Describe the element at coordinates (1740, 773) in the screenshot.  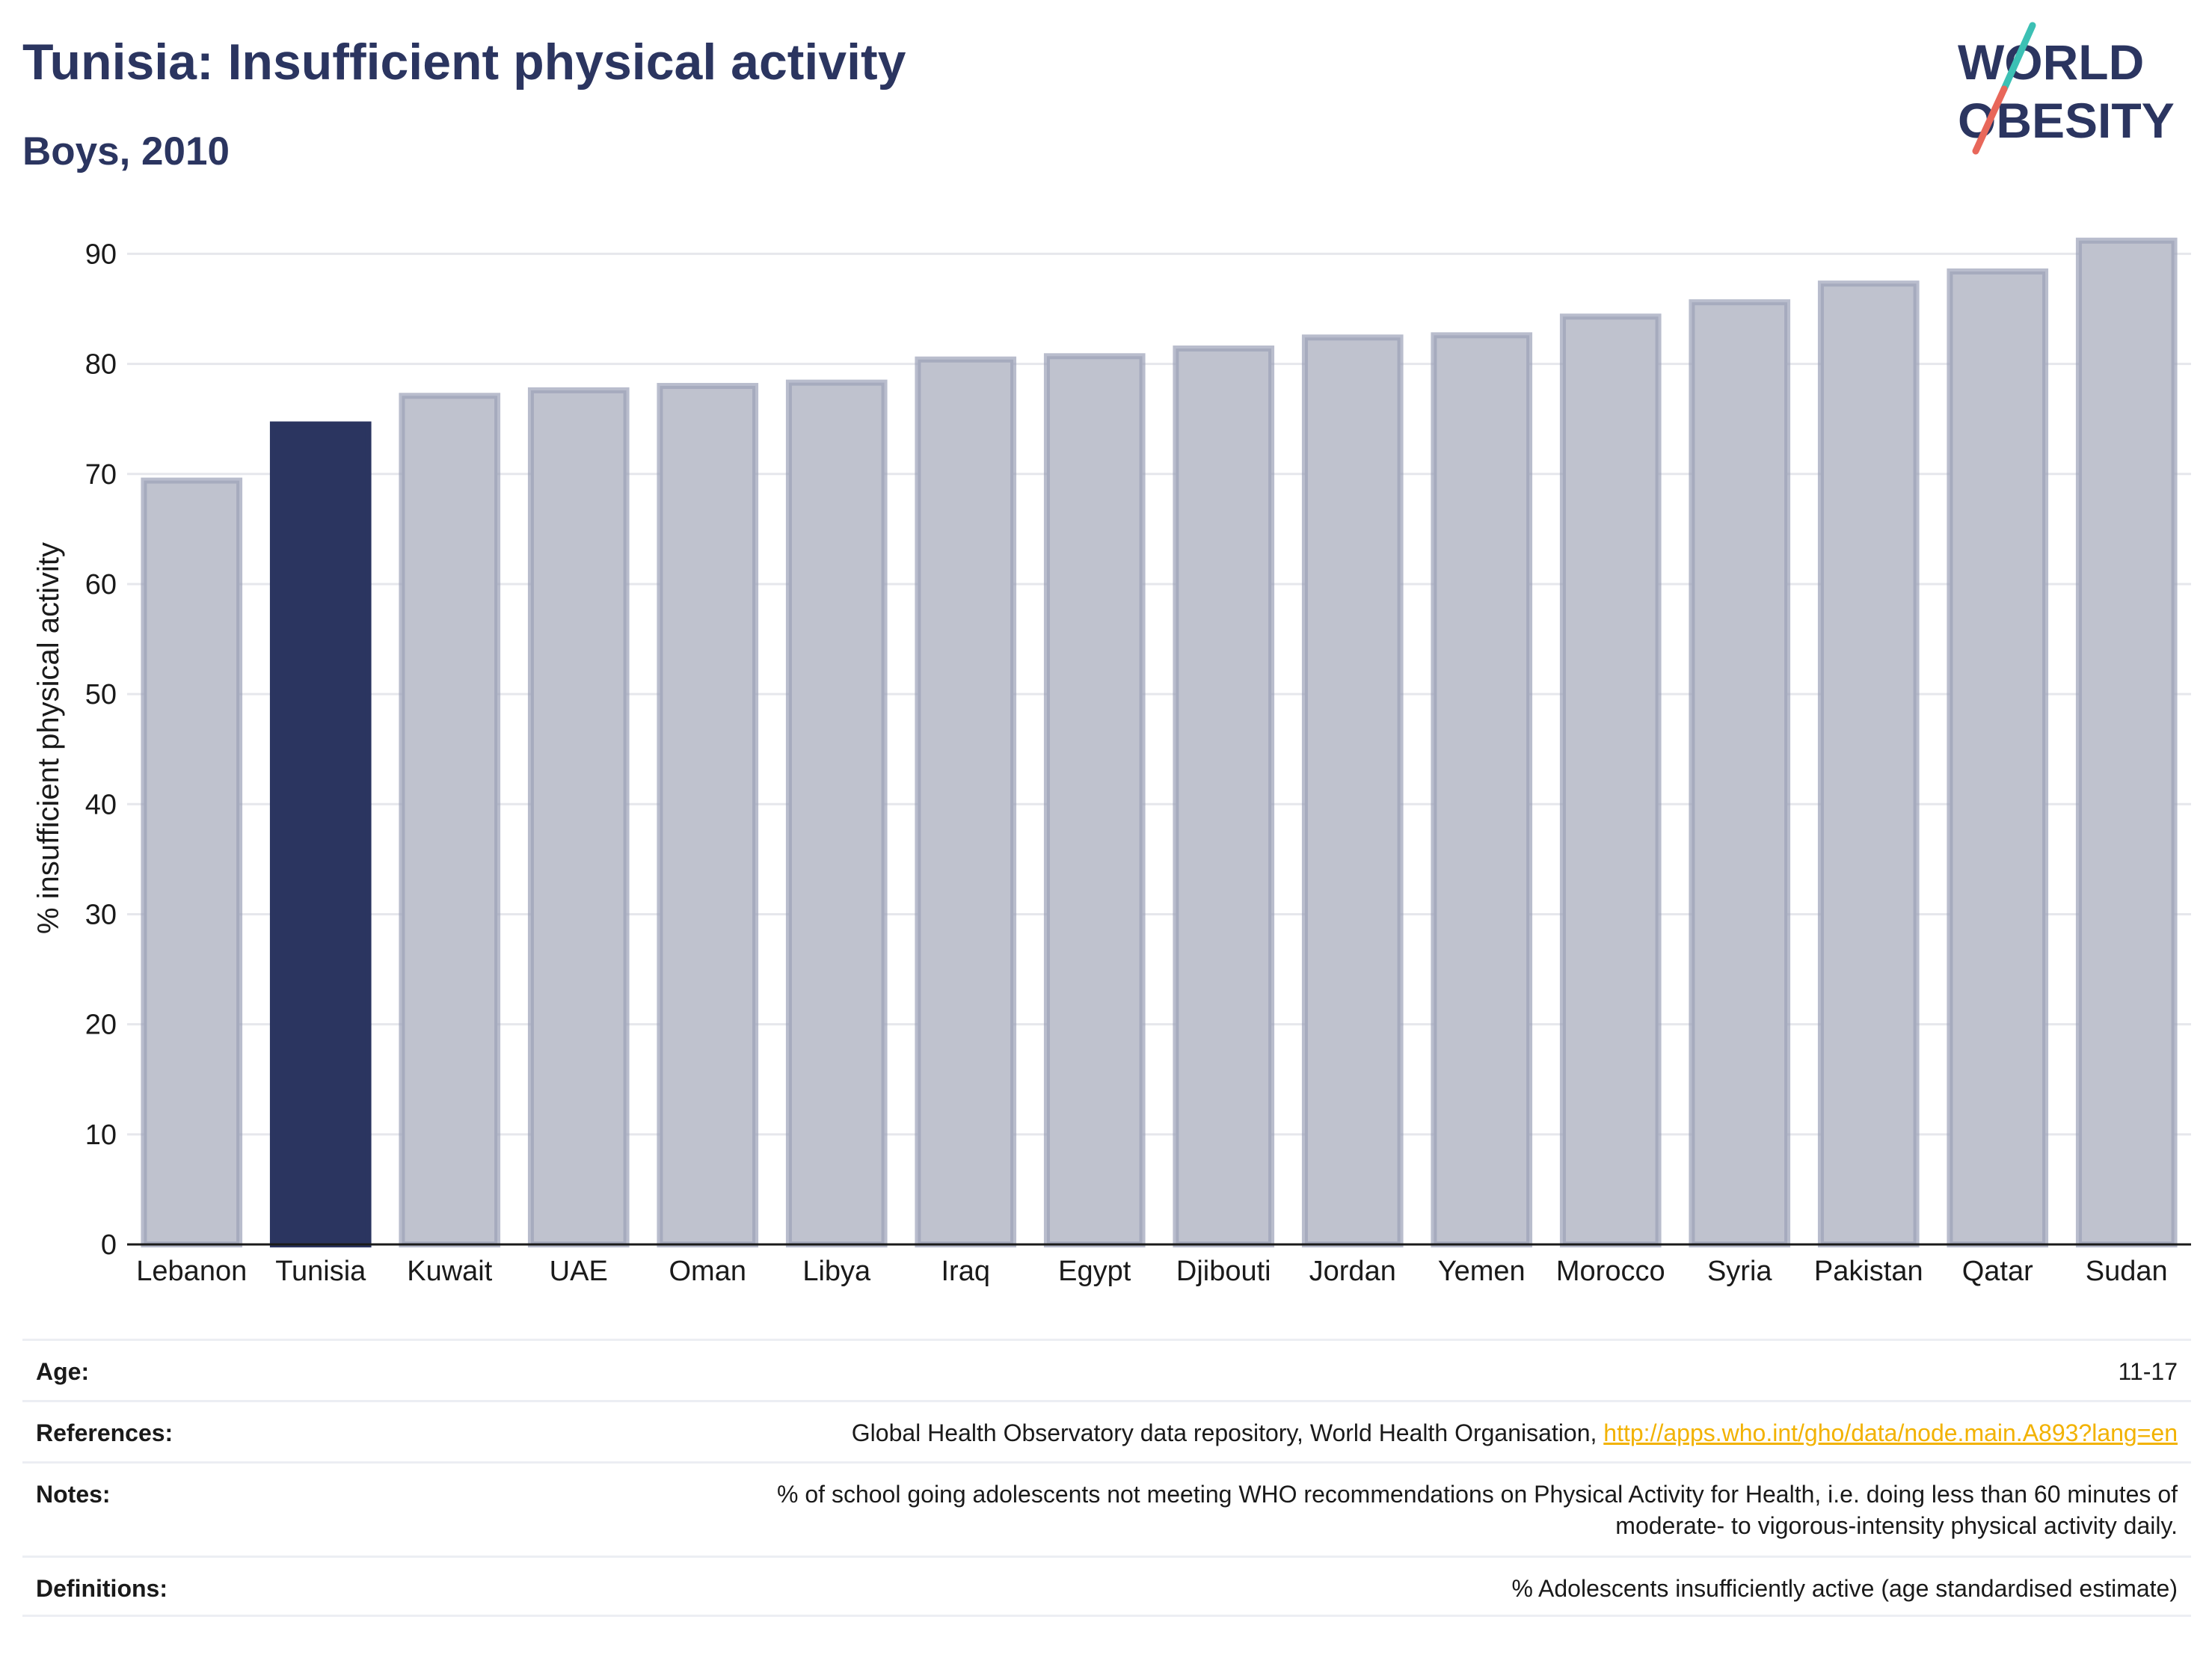
I see `bar-syria` at that location.